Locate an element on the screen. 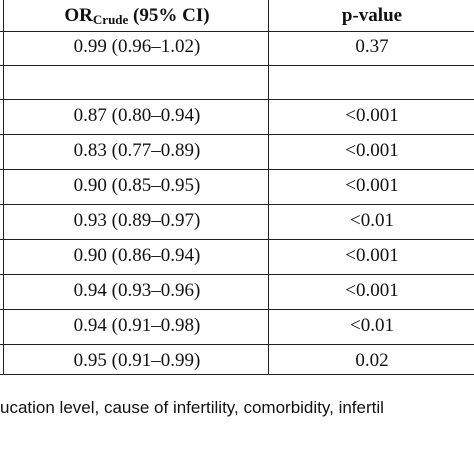  or-cell: 0.95 (0.91–0.99) is located at coordinates (137, 360).